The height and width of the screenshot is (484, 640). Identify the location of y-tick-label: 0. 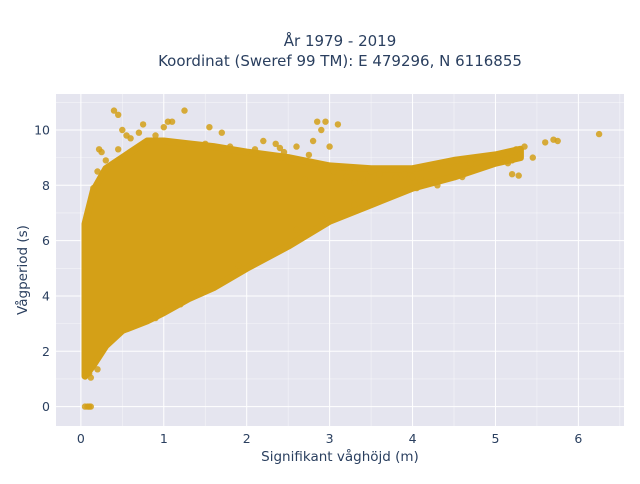
(46, 406).